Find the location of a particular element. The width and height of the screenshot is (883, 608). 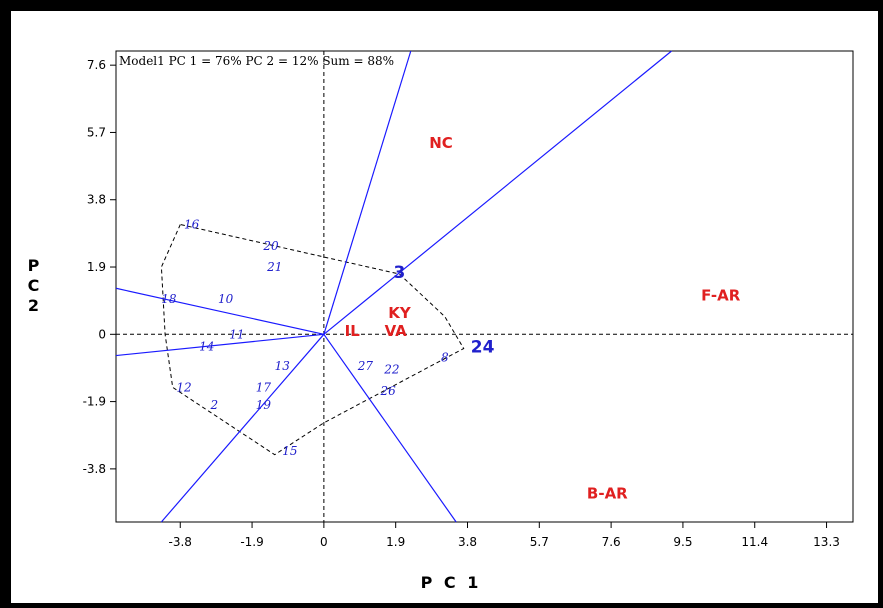

genotype-label-15: 15 is located at coordinates (289, 451).